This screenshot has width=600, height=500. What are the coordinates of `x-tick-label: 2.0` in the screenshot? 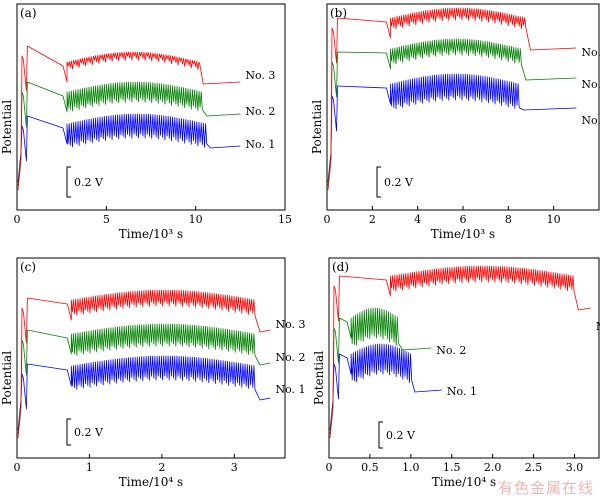 It's located at (493, 467).